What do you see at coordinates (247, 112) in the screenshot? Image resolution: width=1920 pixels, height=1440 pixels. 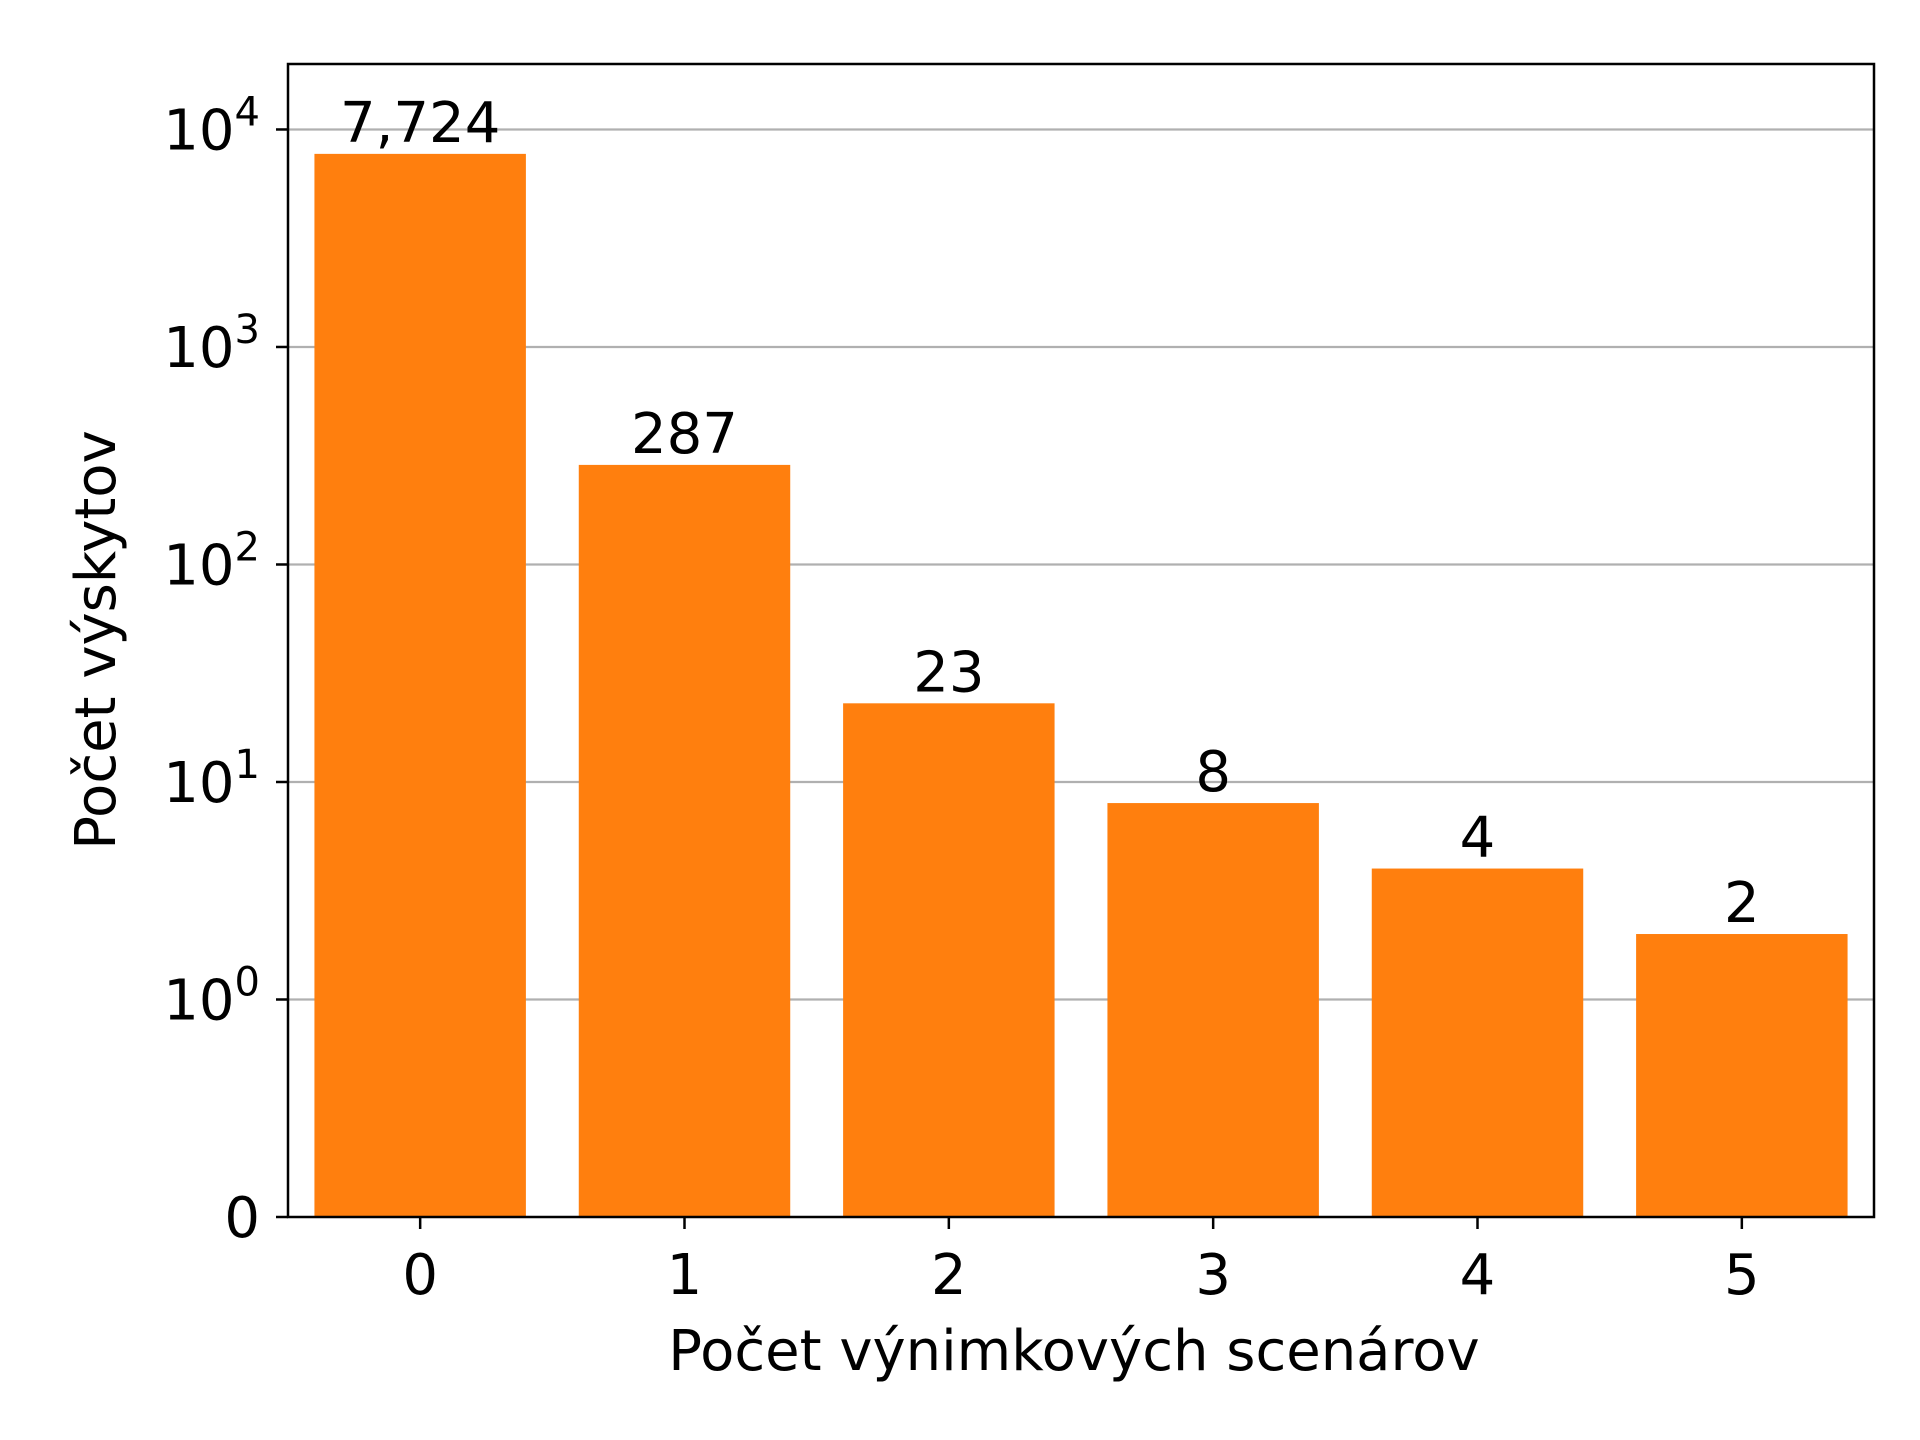 I see `y-tick-exponent: 4` at bounding box center [247, 112].